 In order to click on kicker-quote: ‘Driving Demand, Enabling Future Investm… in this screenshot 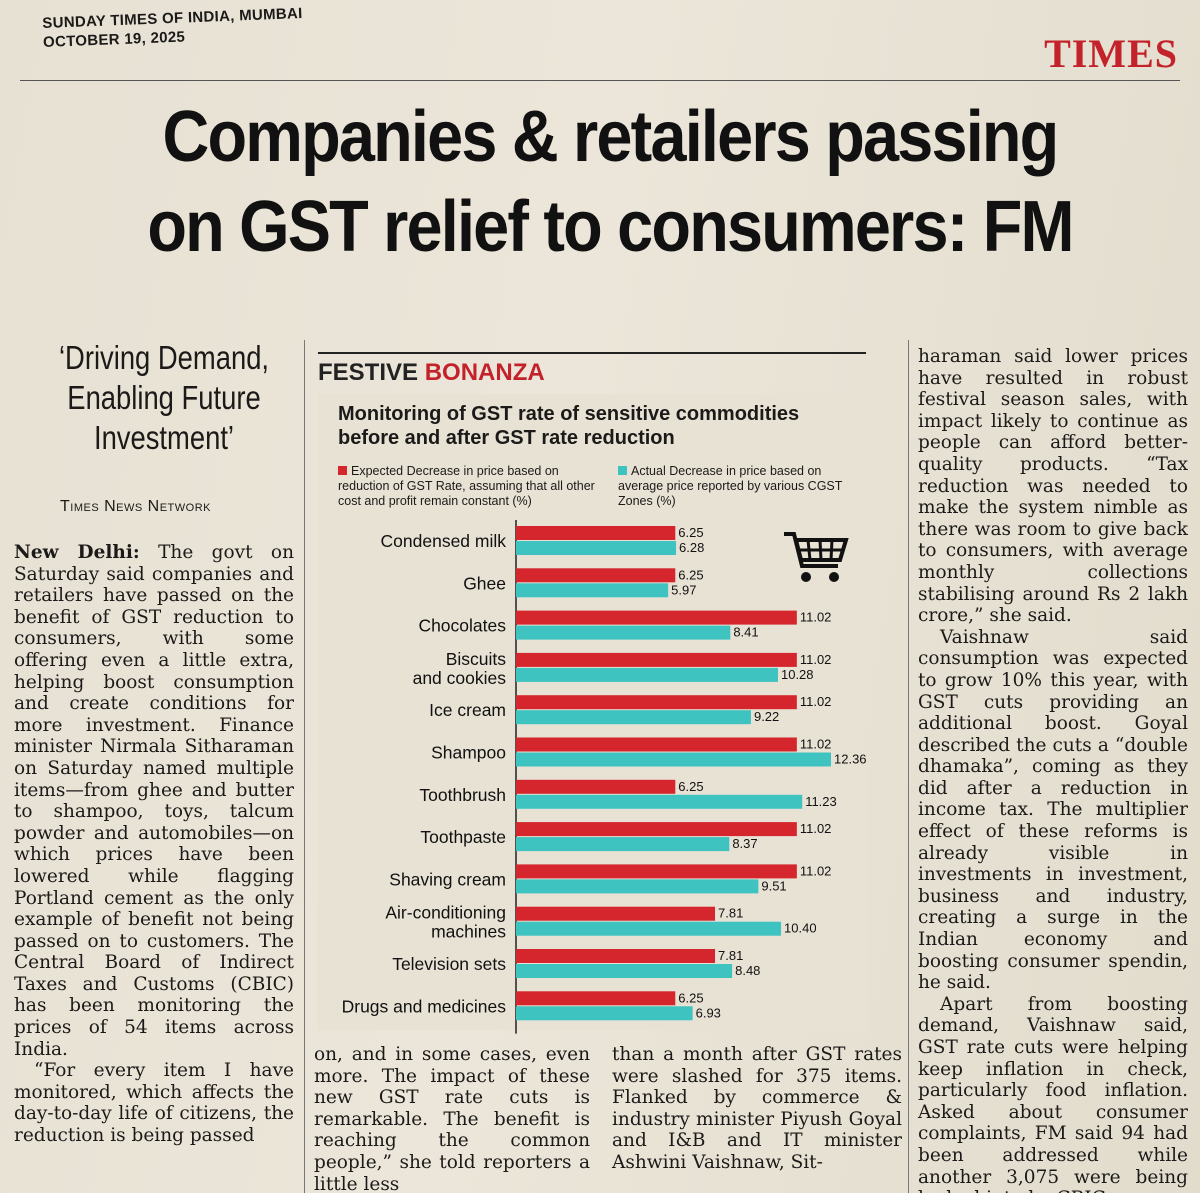, I will do `click(164, 398)`.